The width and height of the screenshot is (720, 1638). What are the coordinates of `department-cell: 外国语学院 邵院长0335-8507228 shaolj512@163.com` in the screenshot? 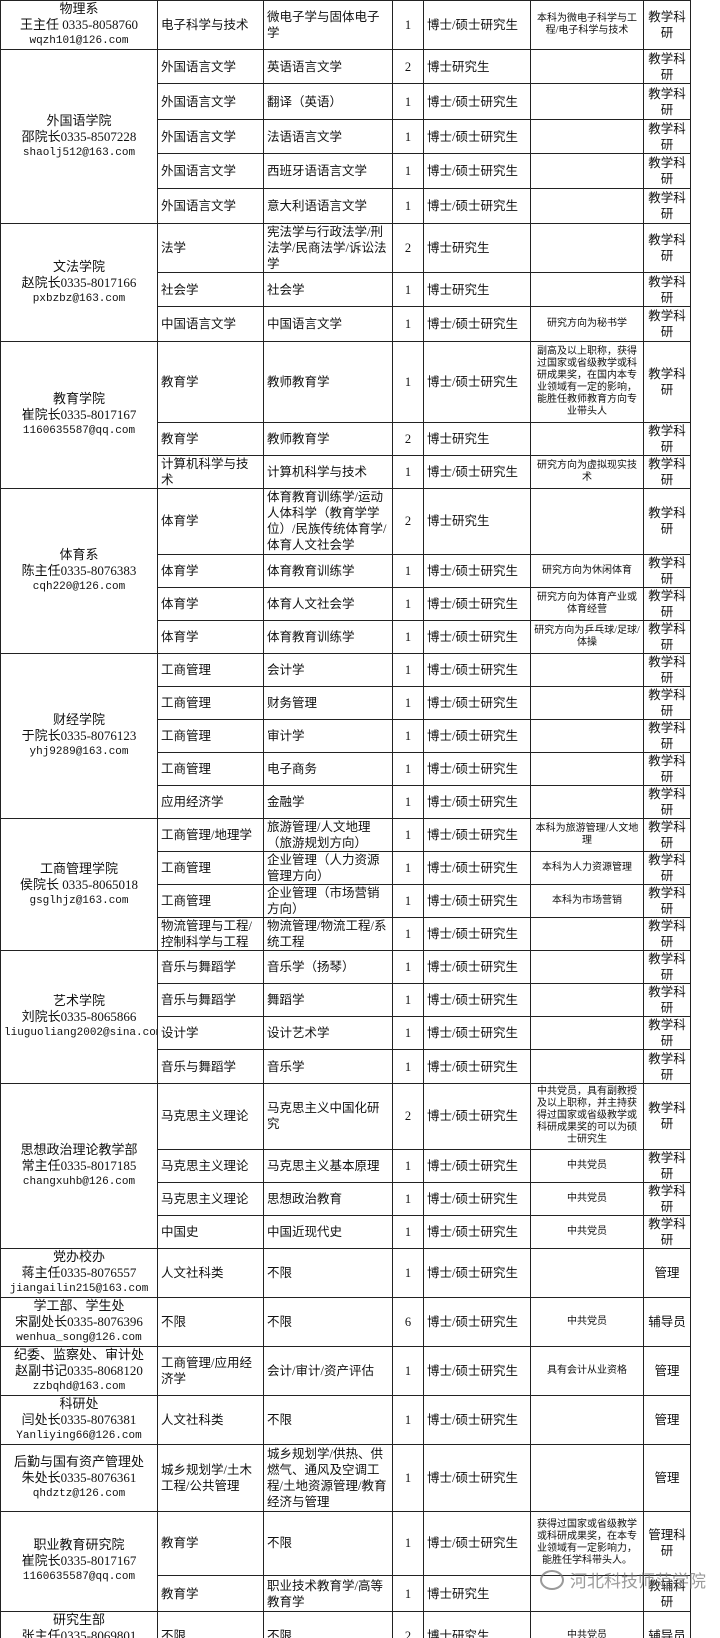 It's located at (79, 136).